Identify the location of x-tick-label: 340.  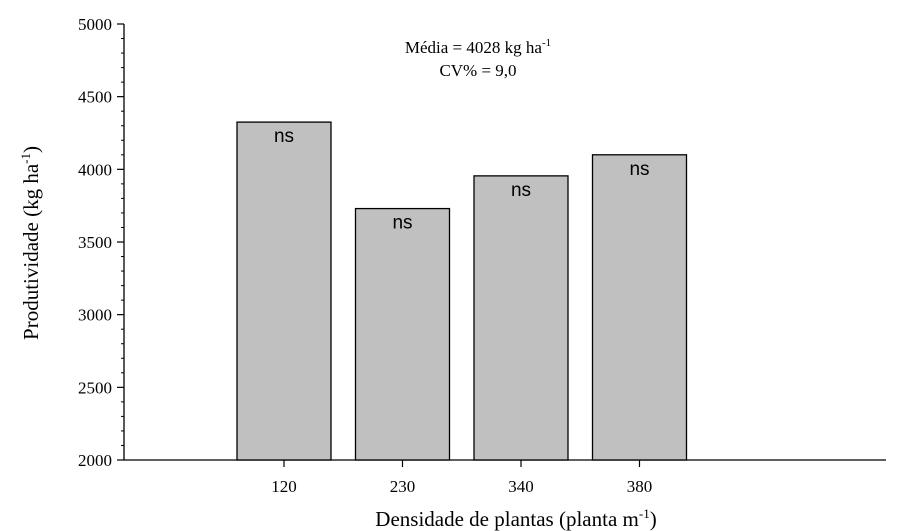
(521, 486).